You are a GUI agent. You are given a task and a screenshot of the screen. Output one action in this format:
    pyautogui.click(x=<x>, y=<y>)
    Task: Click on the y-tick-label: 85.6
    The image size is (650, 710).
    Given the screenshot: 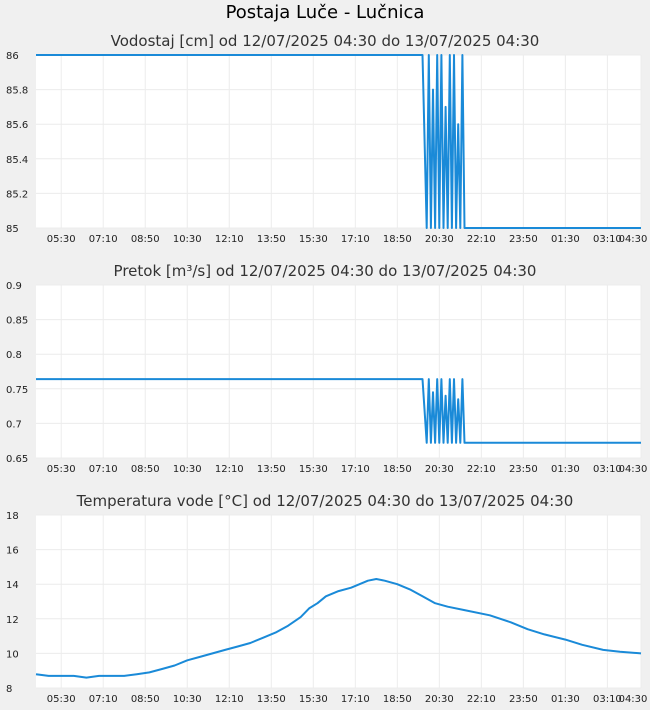 What is the action you would take?
    pyautogui.click(x=17, y=125)
    